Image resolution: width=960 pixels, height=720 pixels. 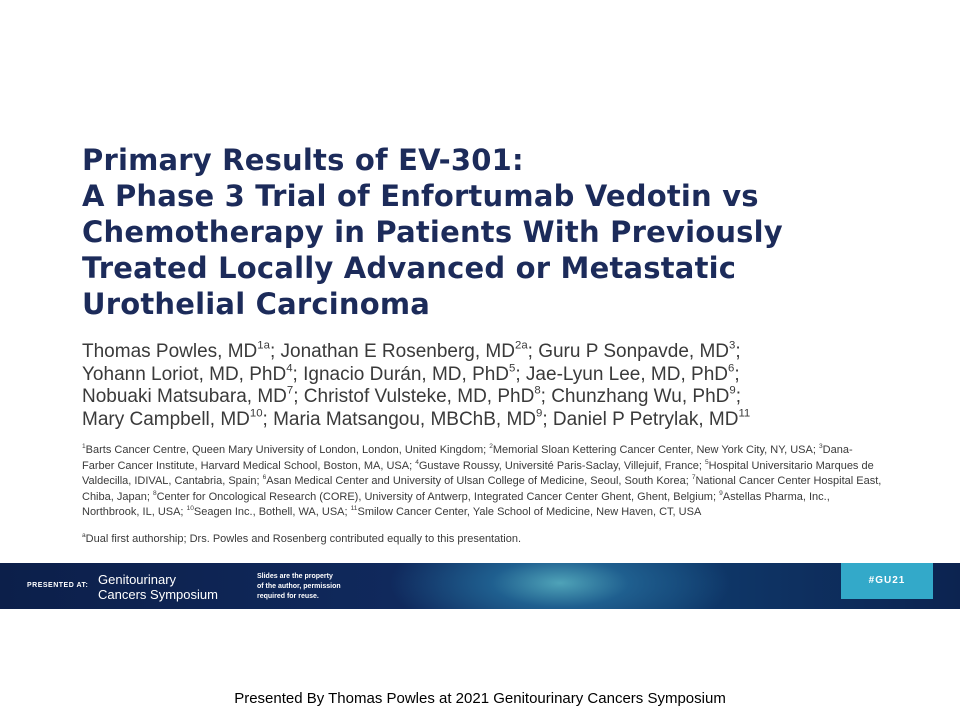 I want to click on title-line: Treated Locally Advanced or Metastatic, so click(x=409, y=268).